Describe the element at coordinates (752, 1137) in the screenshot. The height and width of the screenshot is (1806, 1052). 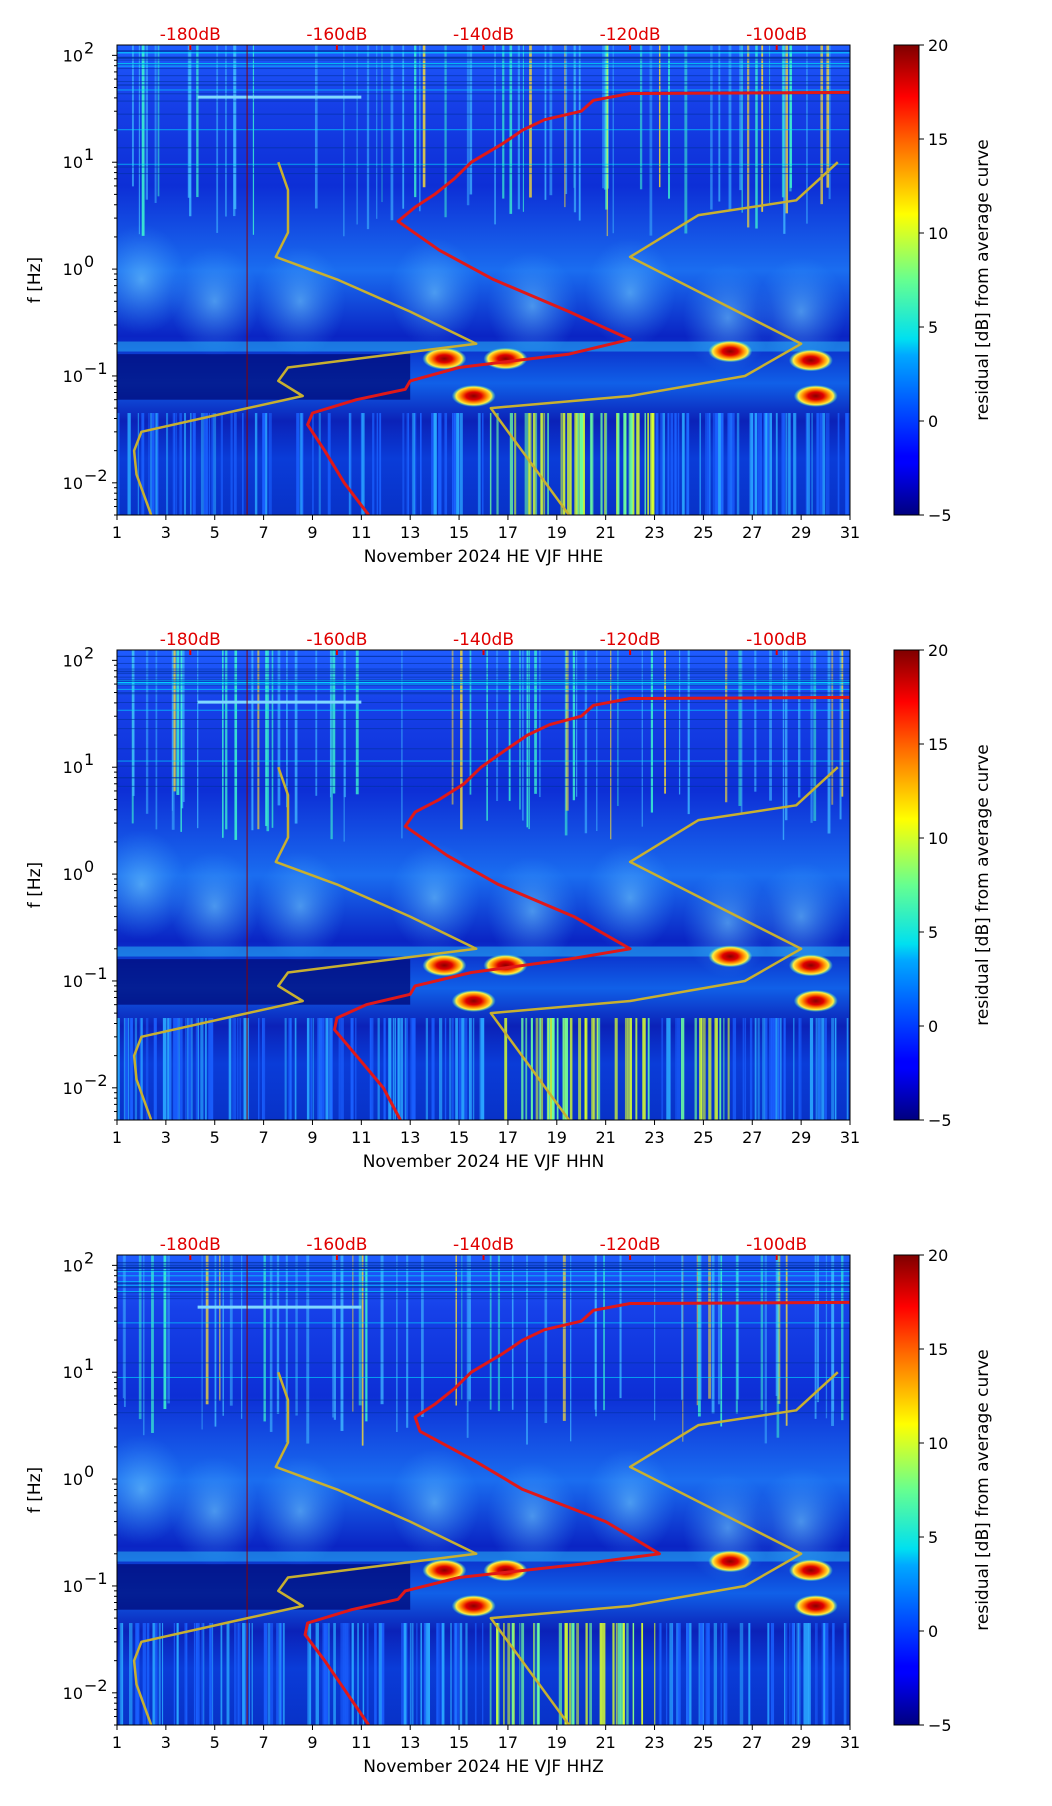
I see `x-tick-label: 27` at that location.